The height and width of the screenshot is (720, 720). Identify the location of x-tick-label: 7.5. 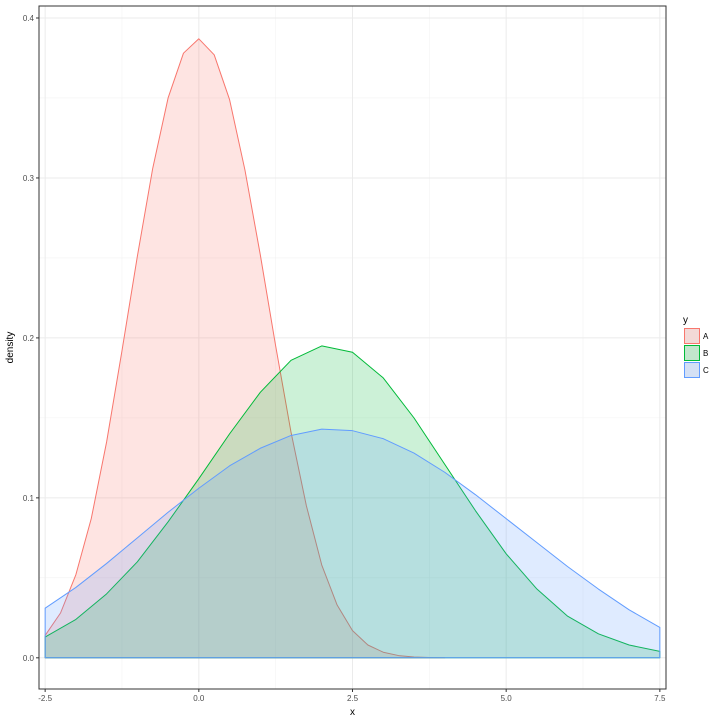
(660, 698).